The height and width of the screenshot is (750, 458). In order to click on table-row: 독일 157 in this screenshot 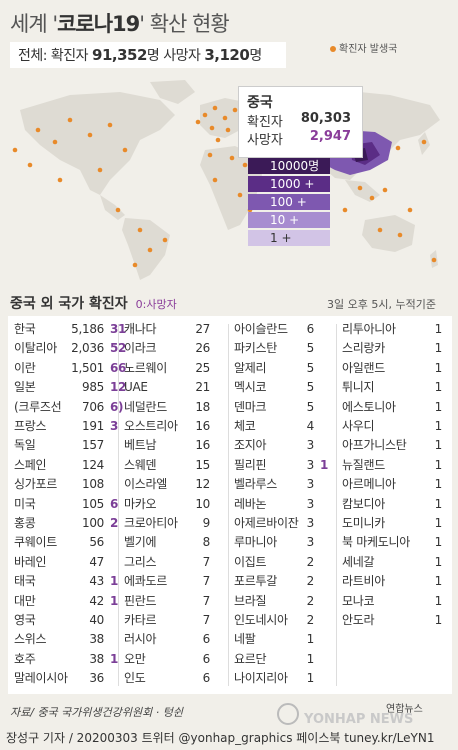, I will do `click(68, 445)`.